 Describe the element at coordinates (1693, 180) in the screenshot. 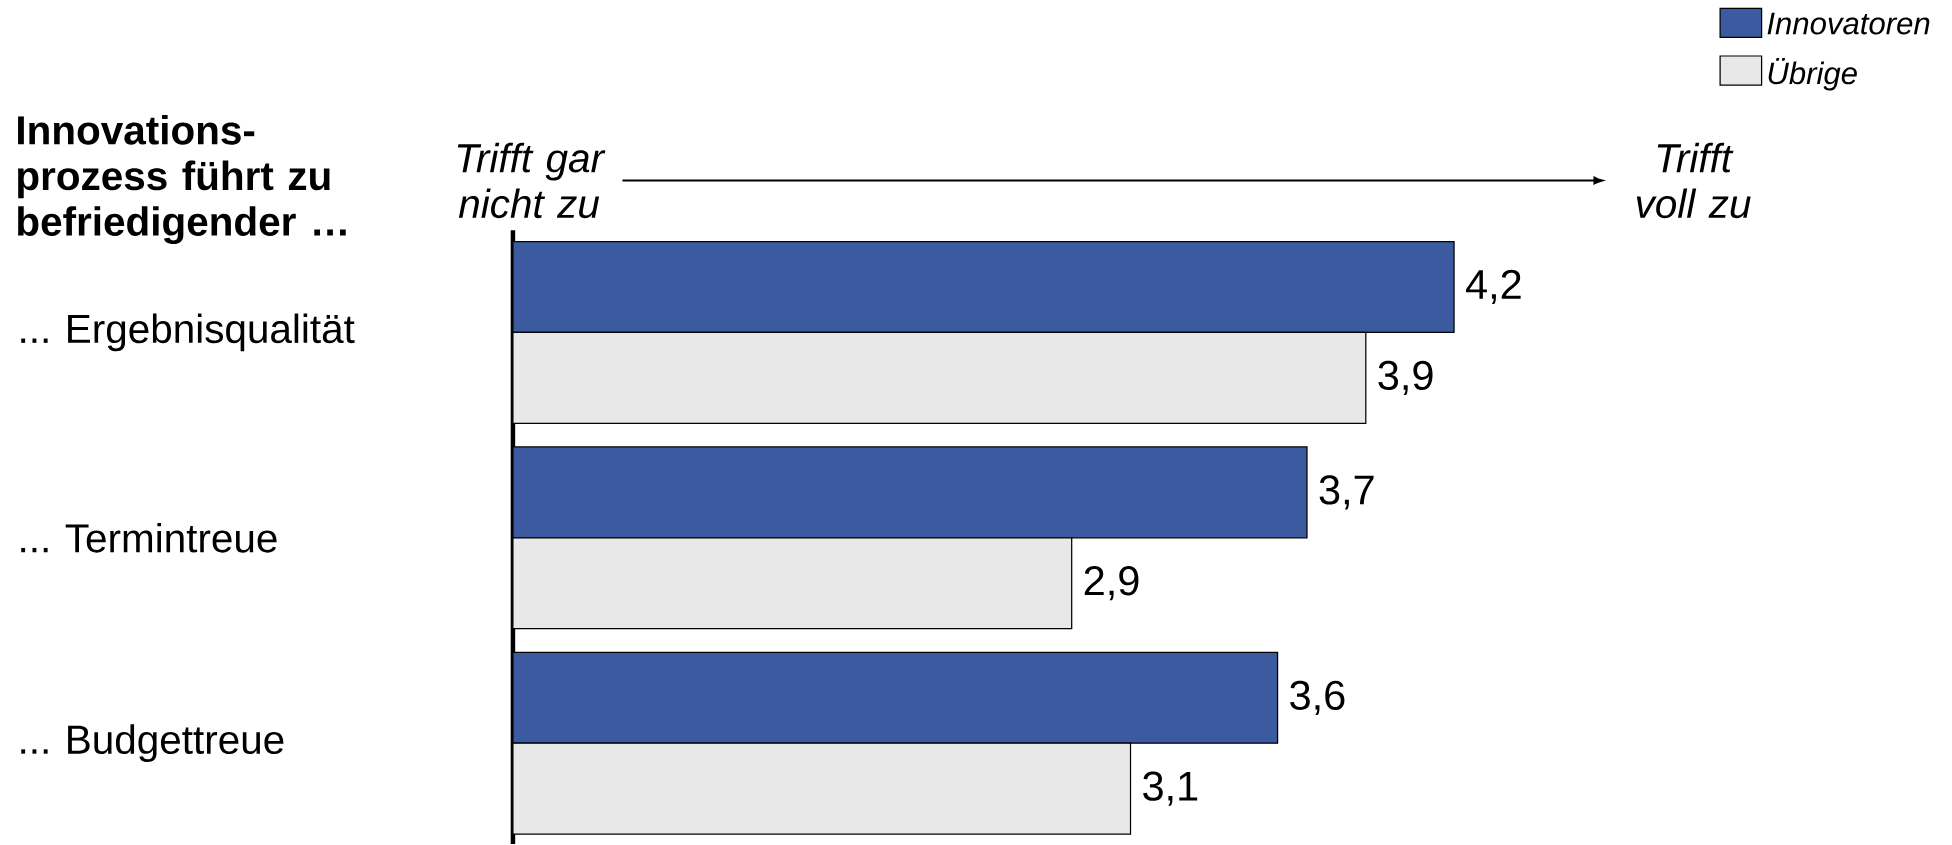

I see `text: Trifft voll zu` at that location.